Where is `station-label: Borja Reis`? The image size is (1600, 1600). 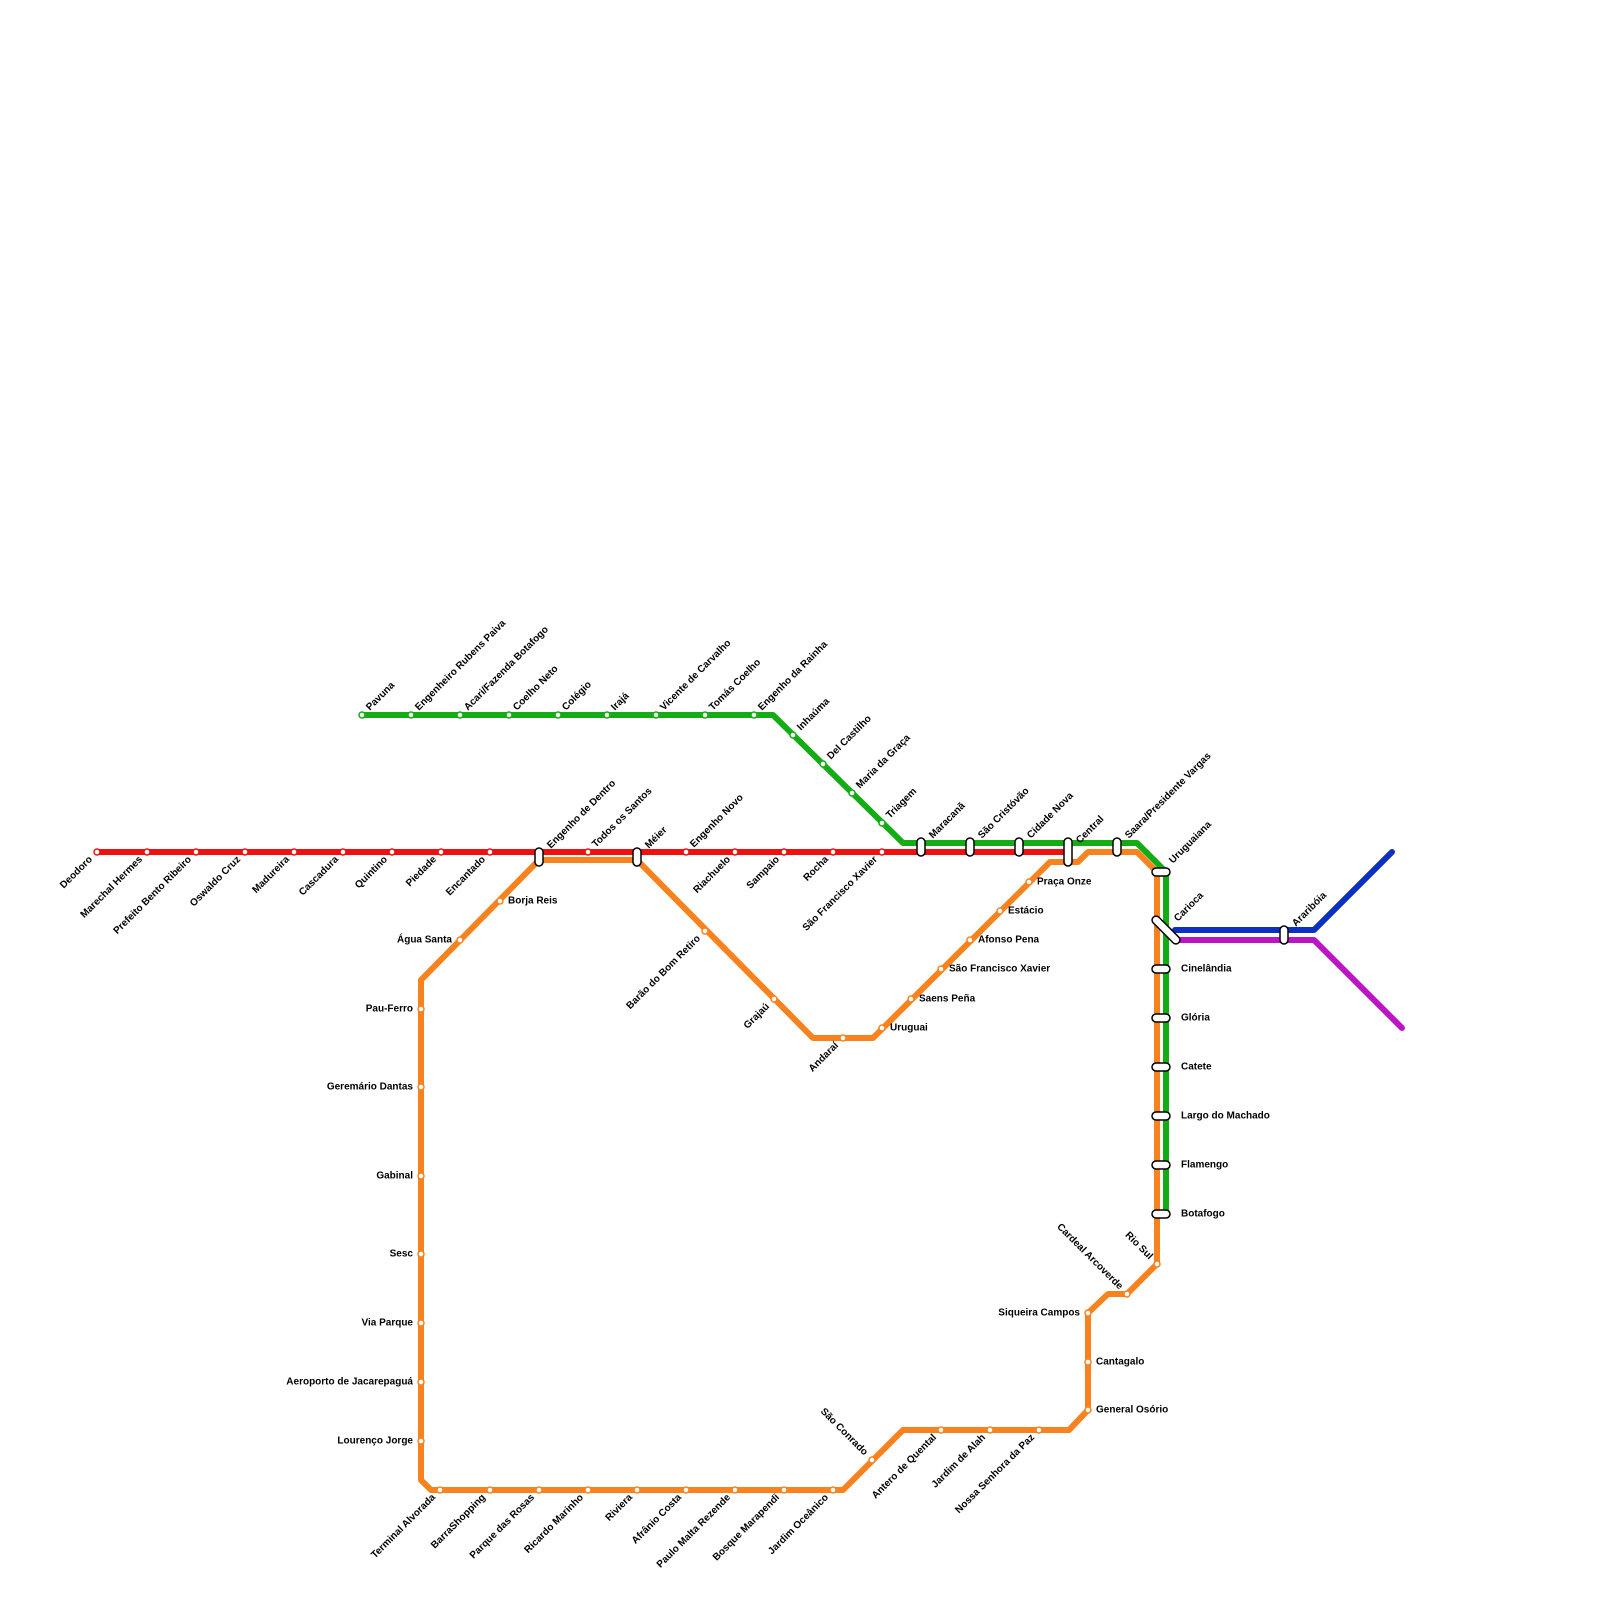
station-label: Borja Reis is located at coordinates (533, 901).